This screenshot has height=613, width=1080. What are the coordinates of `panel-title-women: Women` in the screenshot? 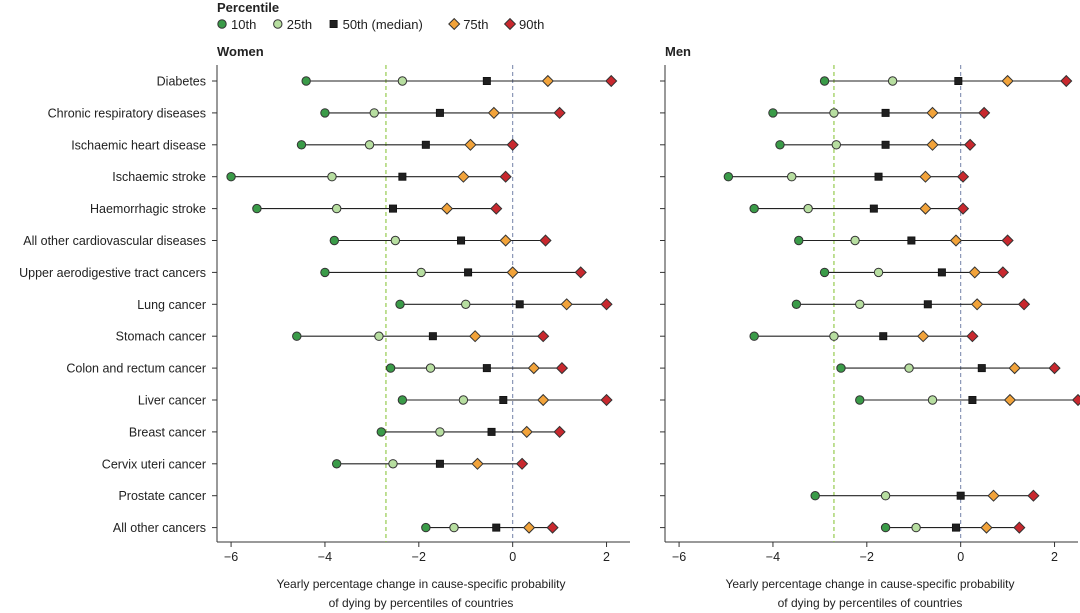 It's located at (240, 51).